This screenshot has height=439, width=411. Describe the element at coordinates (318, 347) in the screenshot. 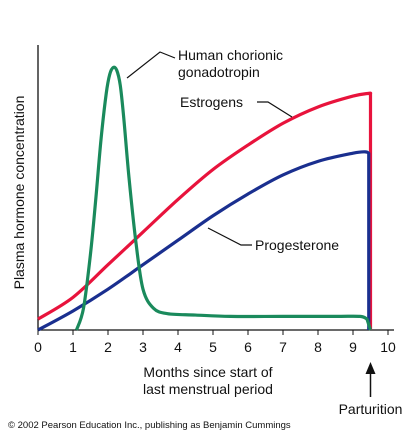

I see `x-tick-label: 8` at that location.